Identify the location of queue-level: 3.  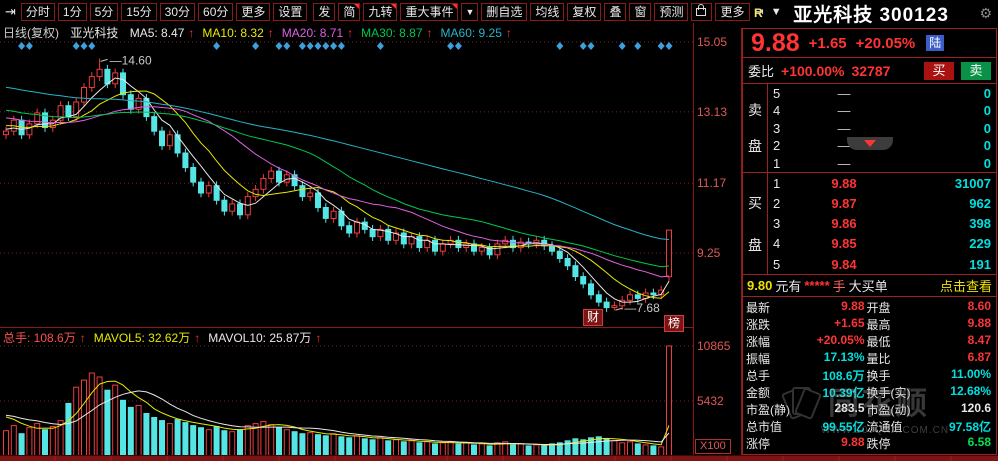
(777, 128).